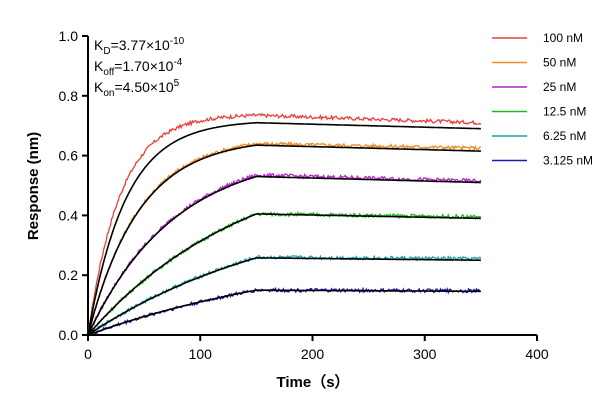 The width and height of the screenshot is (615, 412). What do you see at coordinates (312, 382) in the screenshot?
I see `x-axis-title: Time（s）` at bounding box center [312, 382].